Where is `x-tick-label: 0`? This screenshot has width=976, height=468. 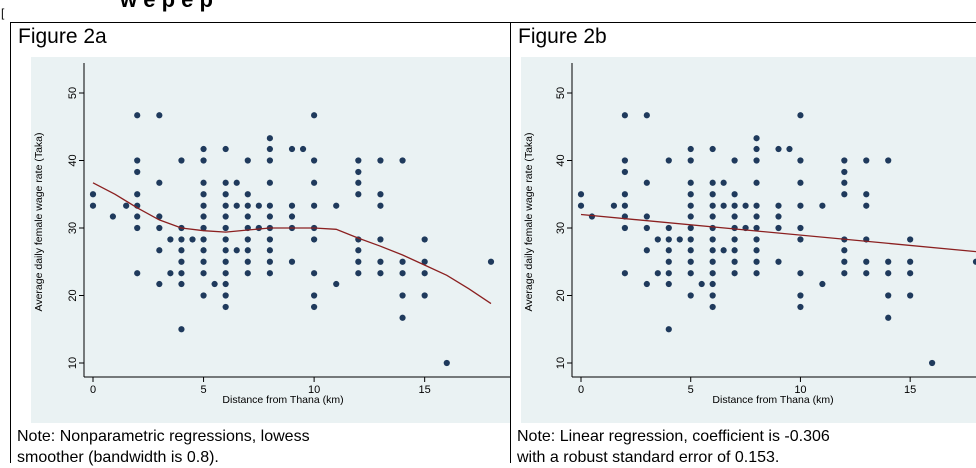
x-tick-label: 0 is located at coordinates (93, 390).